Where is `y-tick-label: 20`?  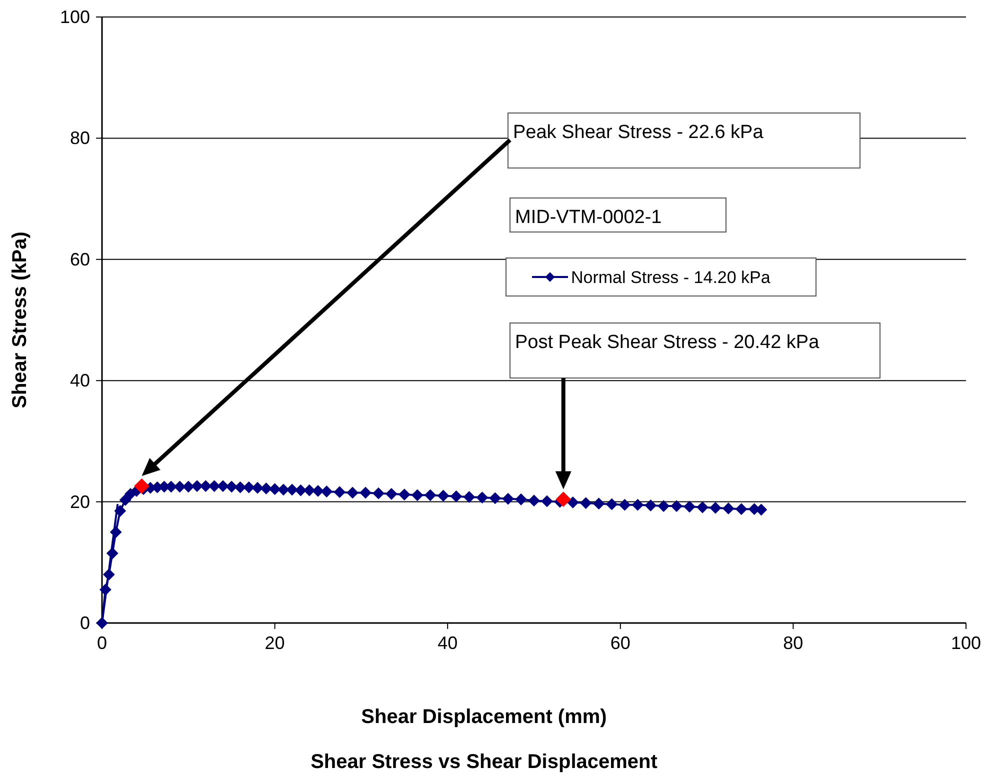
y-tick-label: 20 is located at coordinates (80, 502).